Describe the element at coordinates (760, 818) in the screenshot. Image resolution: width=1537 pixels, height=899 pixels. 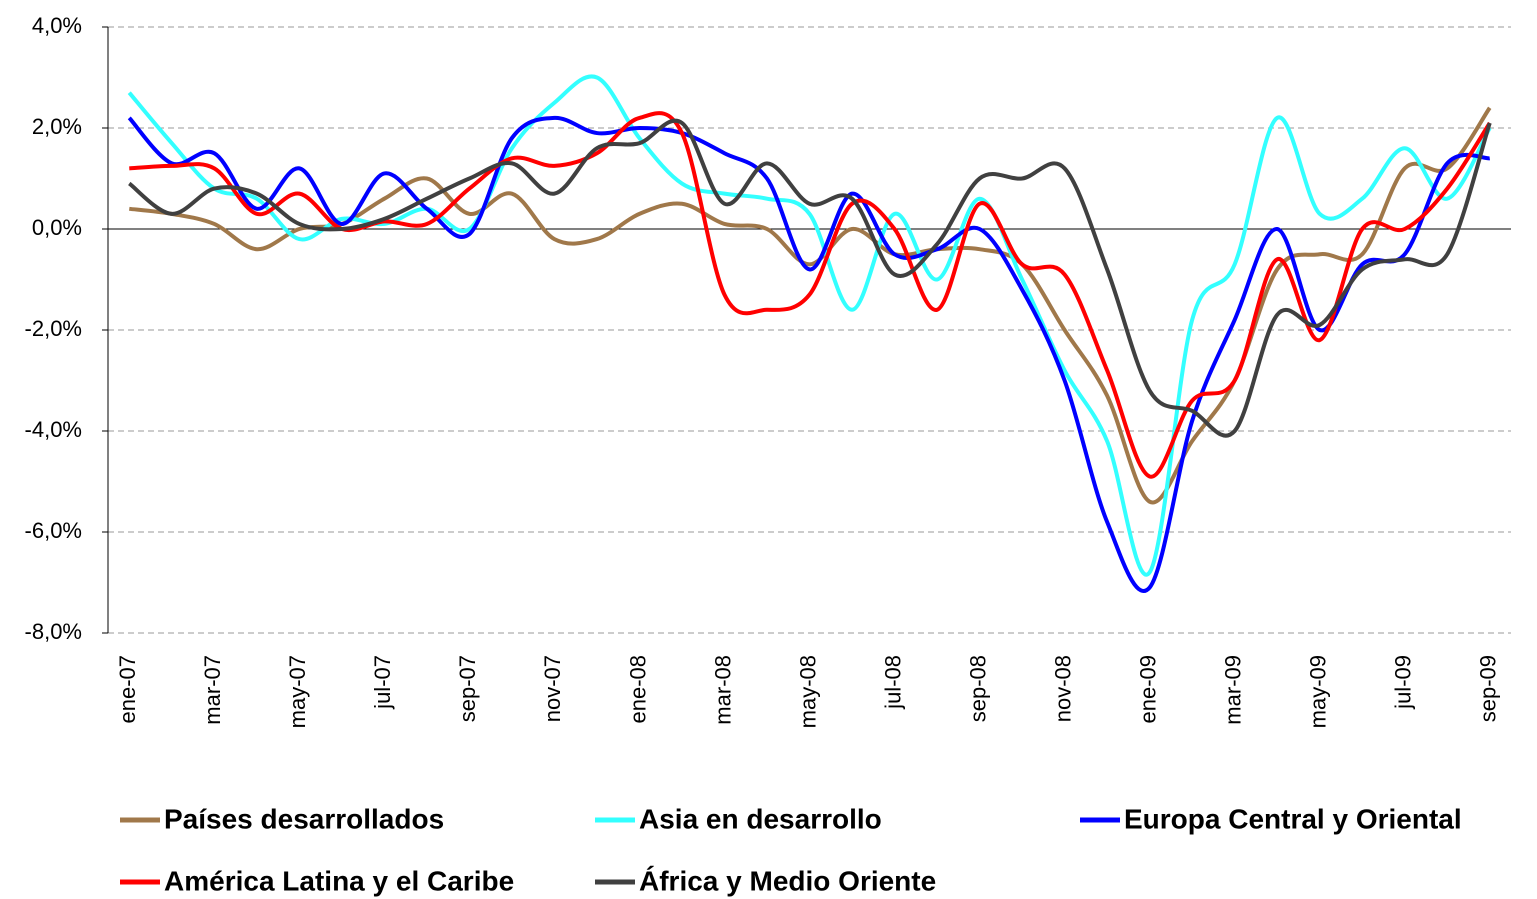
I see `legend-label: Asia en desarrollo` at that location.